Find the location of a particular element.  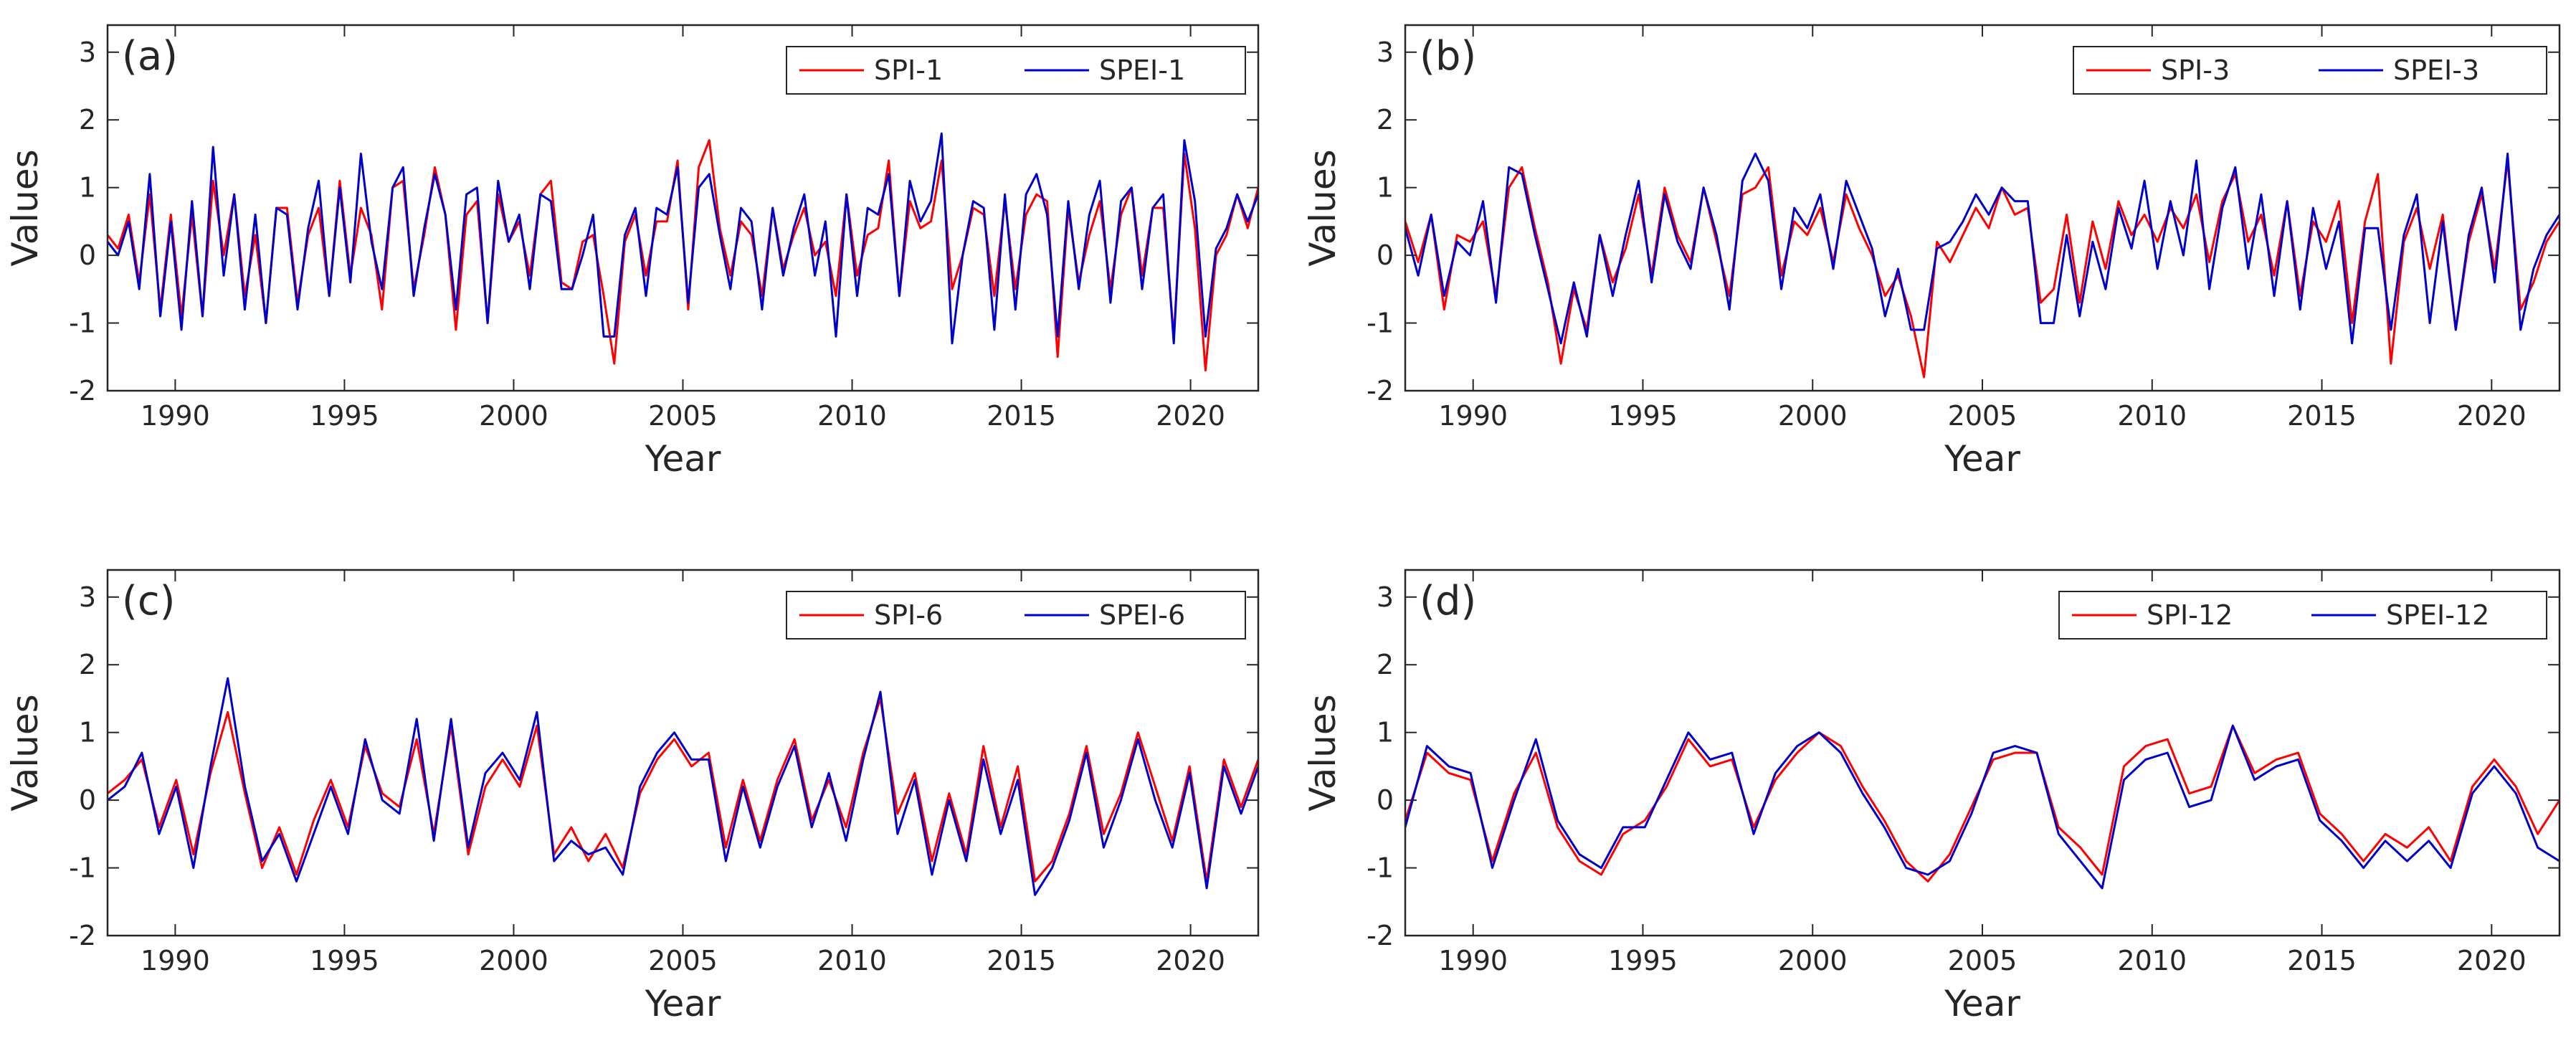

legend: SPI-1 SPEI-1 is located at coordinates (1016, 70).